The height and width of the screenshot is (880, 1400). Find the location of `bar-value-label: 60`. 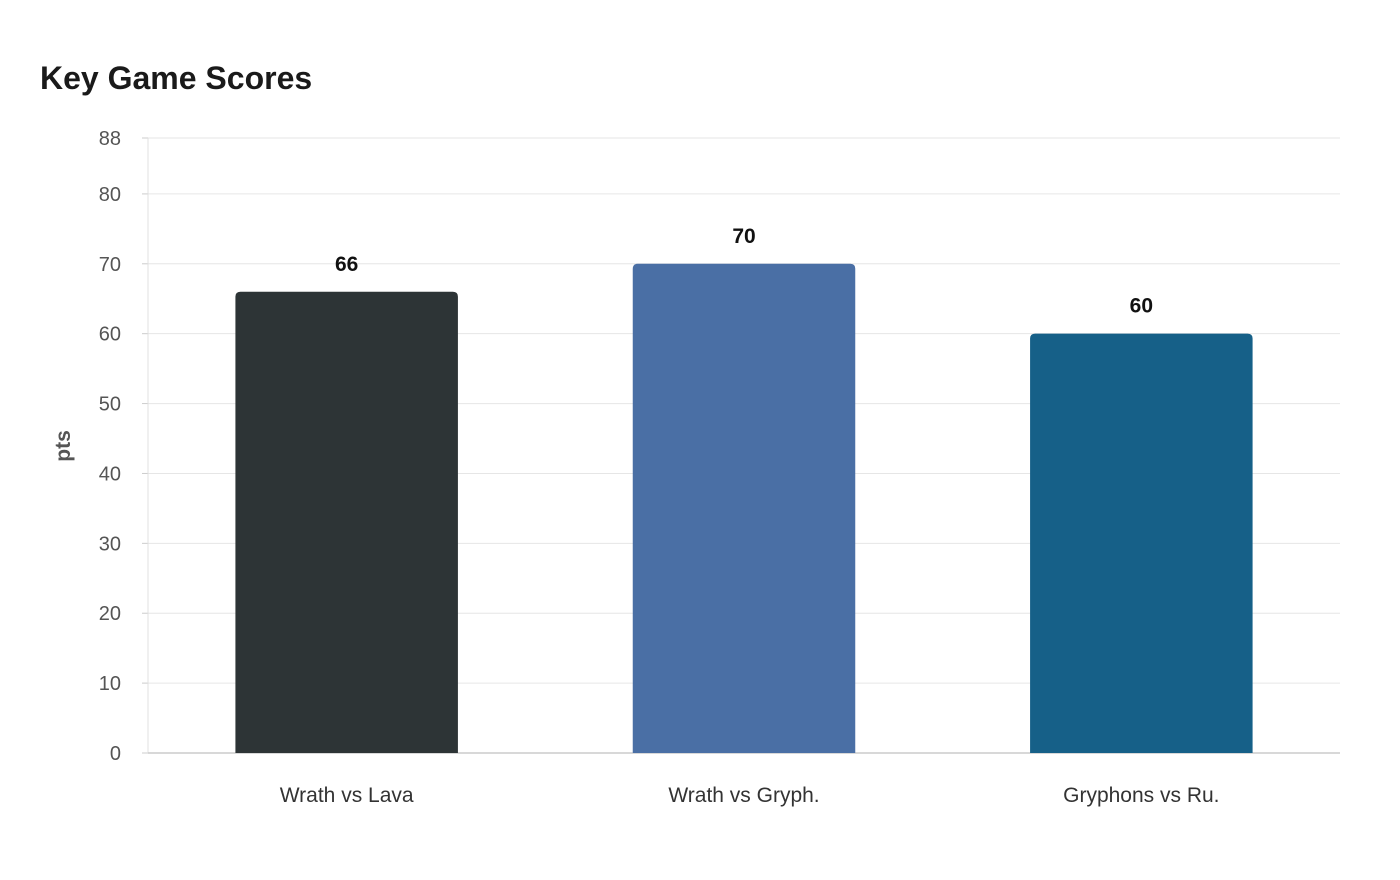

bar-value-label: 60 is located at coordinates (1141, 306).